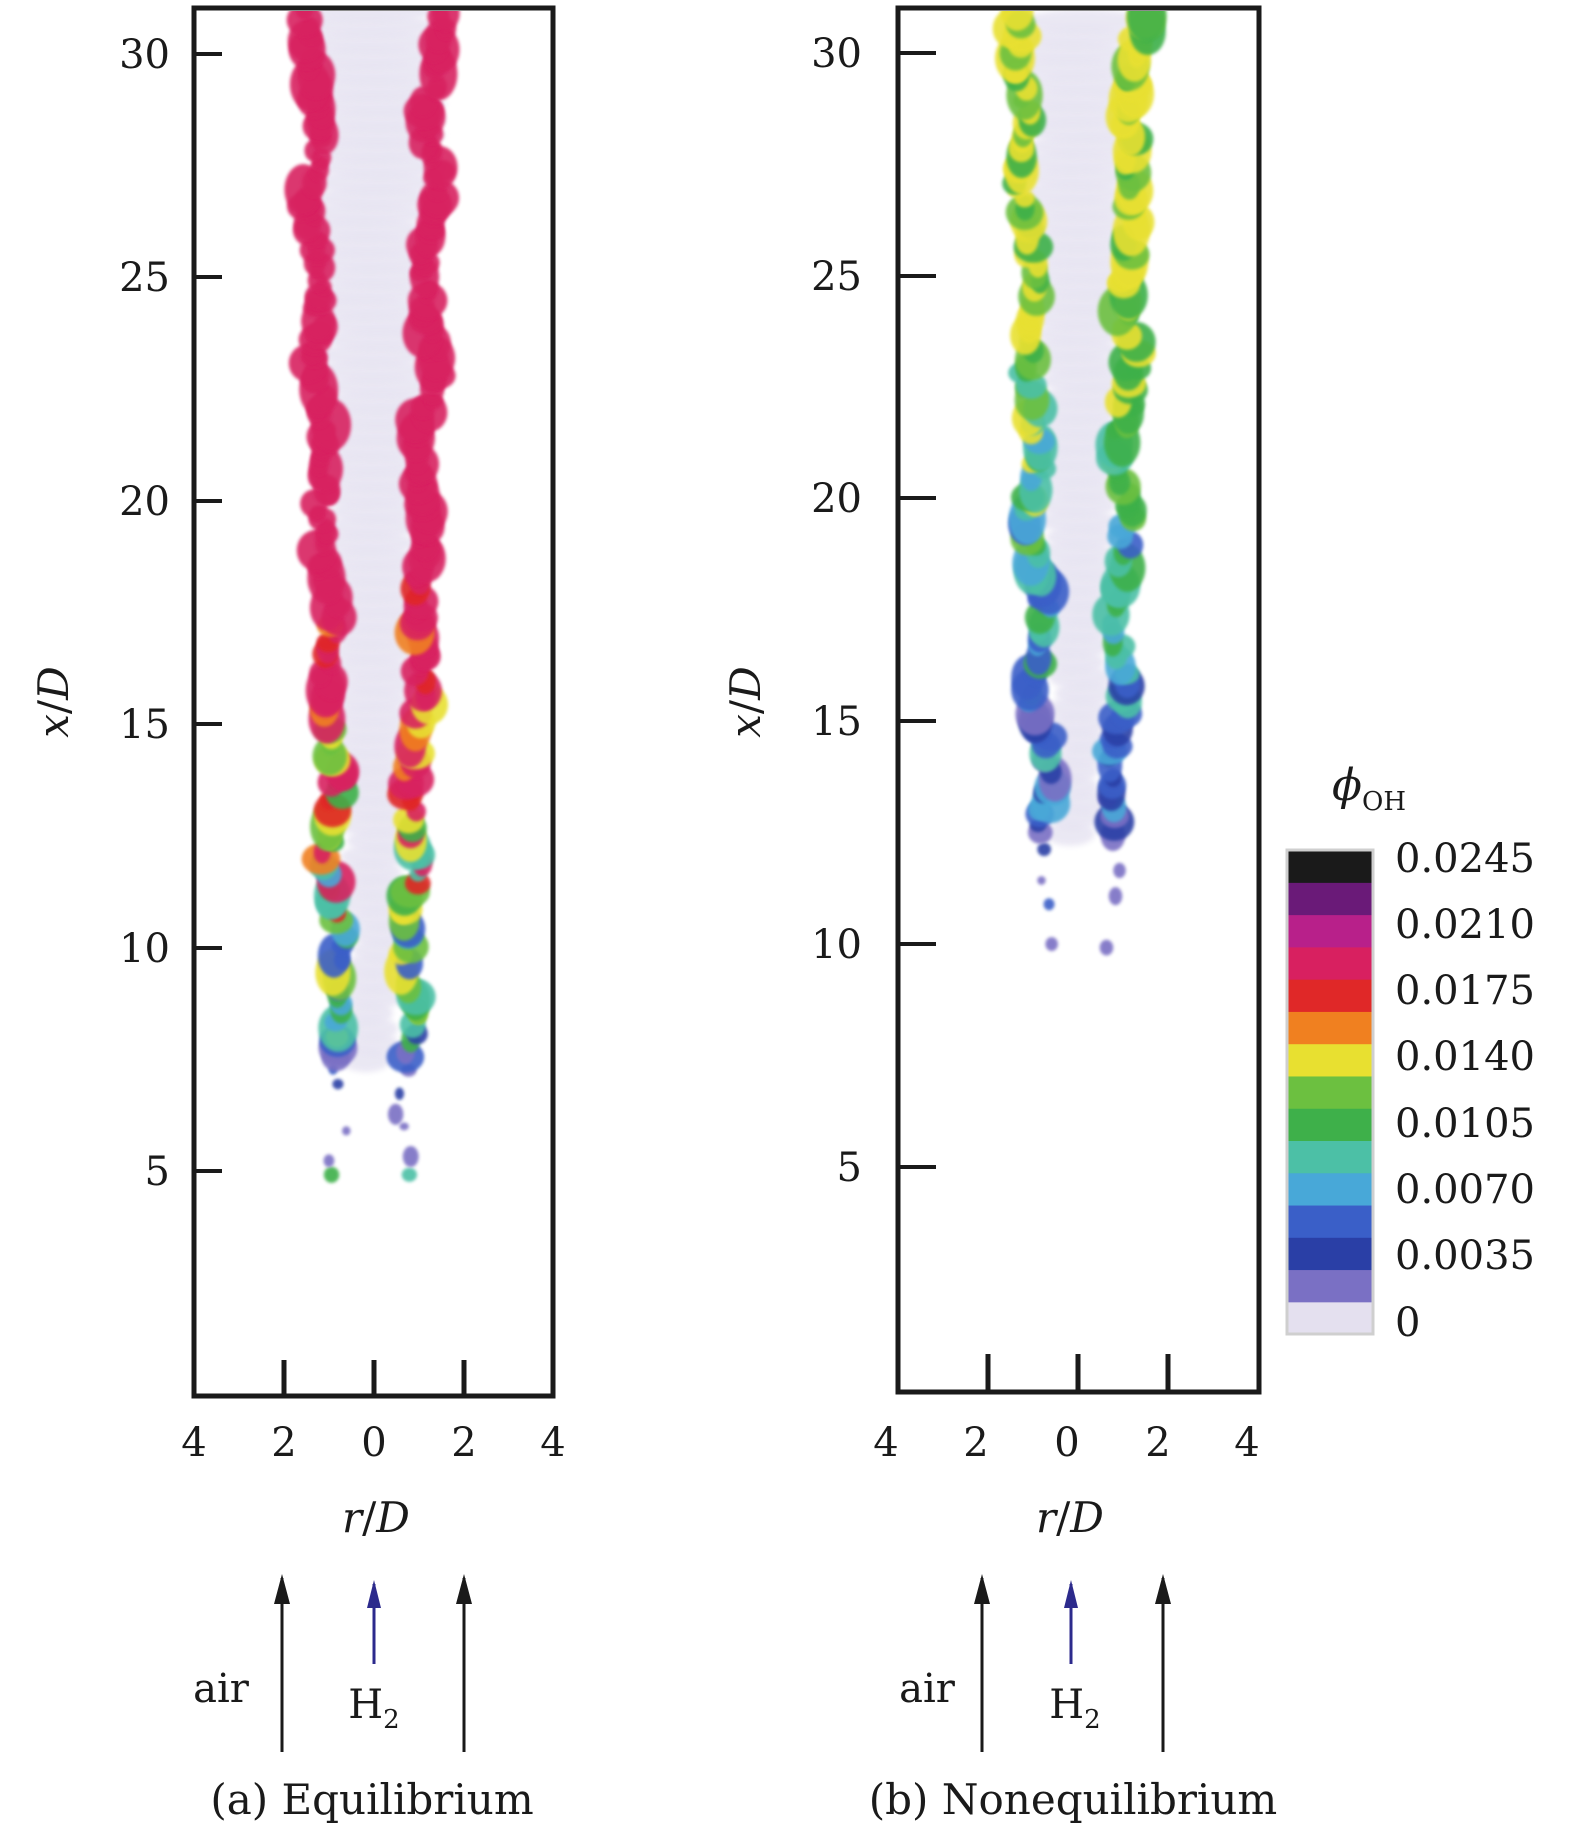 Image resolution: width=1575 pixels, height=1838 pixels. What do you see at coordinates (745, 702) in the screenshot?
I see `panel-b-y-axis-label: x/D` at bounding box center [745, 702].